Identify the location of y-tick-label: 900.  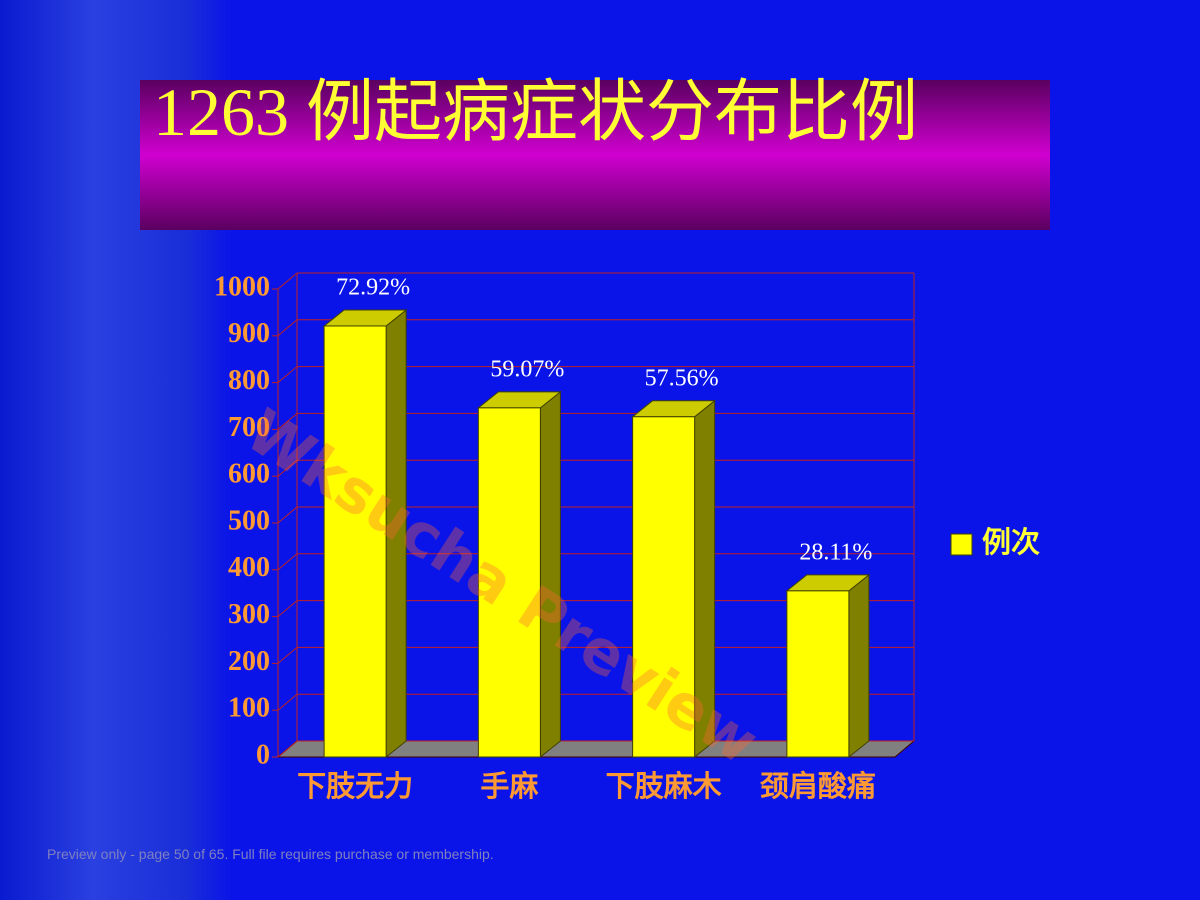
(249, 333).